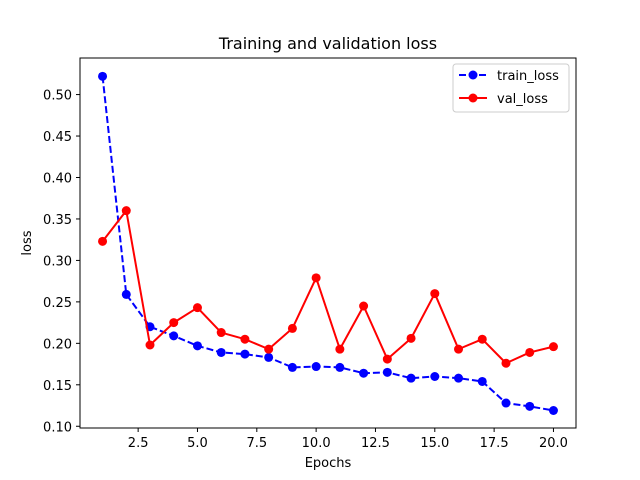 This screenshot has width=640, height=480. What do you see at coordinates (348, 439) in the screenshot?
I see `x-axis-ticks: 2.5 5.0 7.5 10.0 12.5 15.0 17.5 20.0` at bounding box center [348, 439].